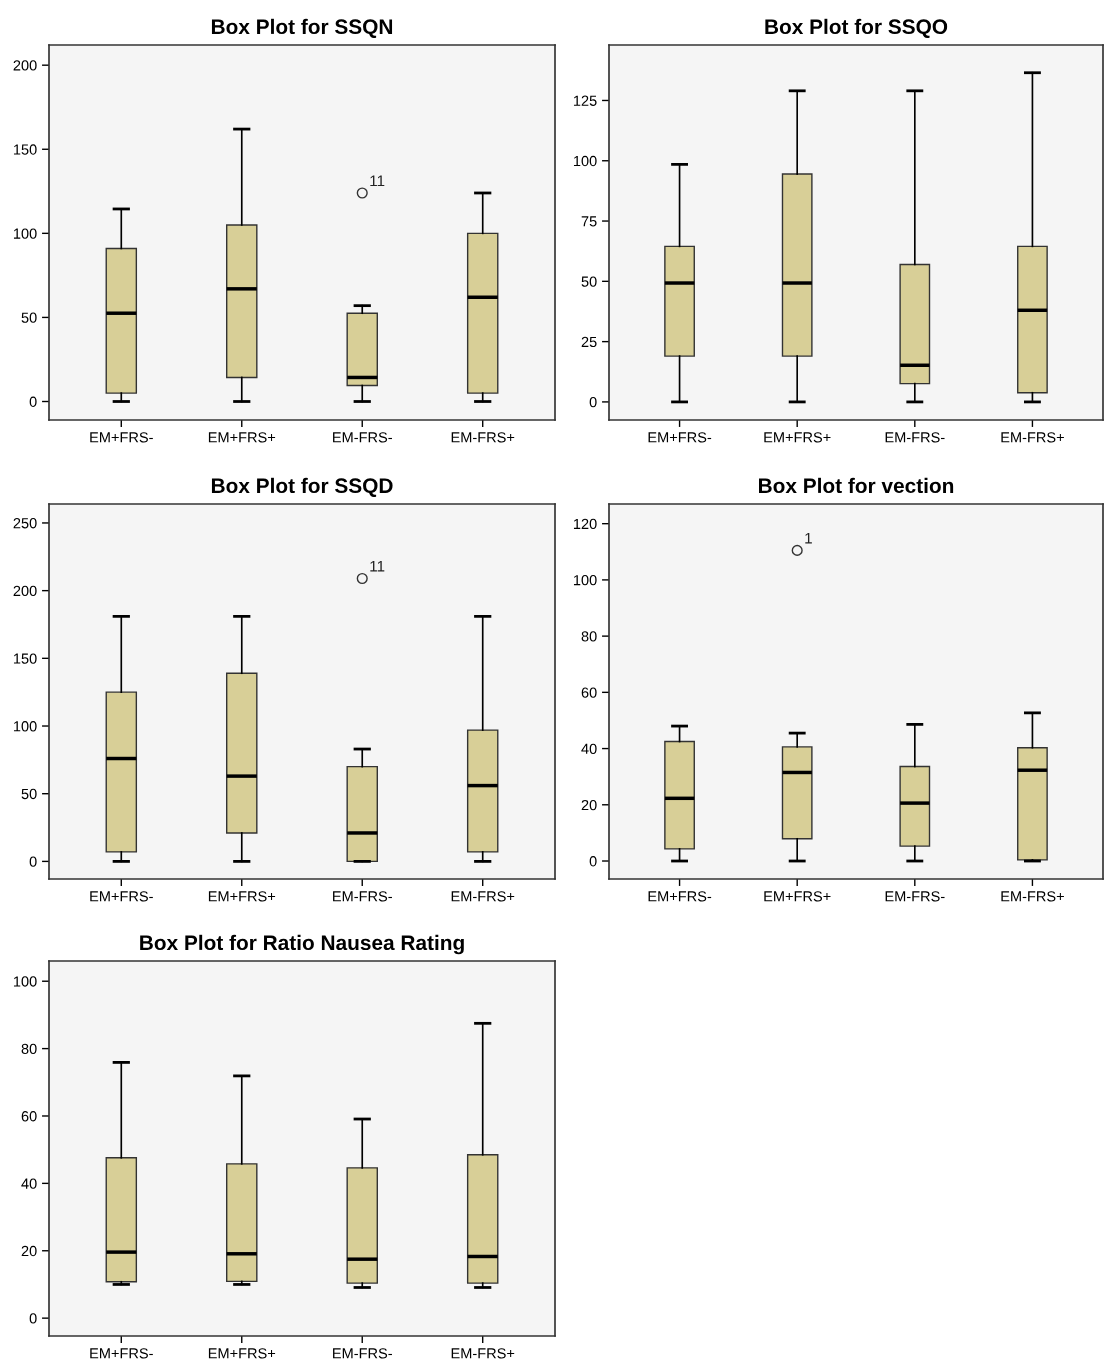  Describe the element at coordinates (302, 487) in the screenshot. I see `chart-title: Box Plot for SSQD` at that location.